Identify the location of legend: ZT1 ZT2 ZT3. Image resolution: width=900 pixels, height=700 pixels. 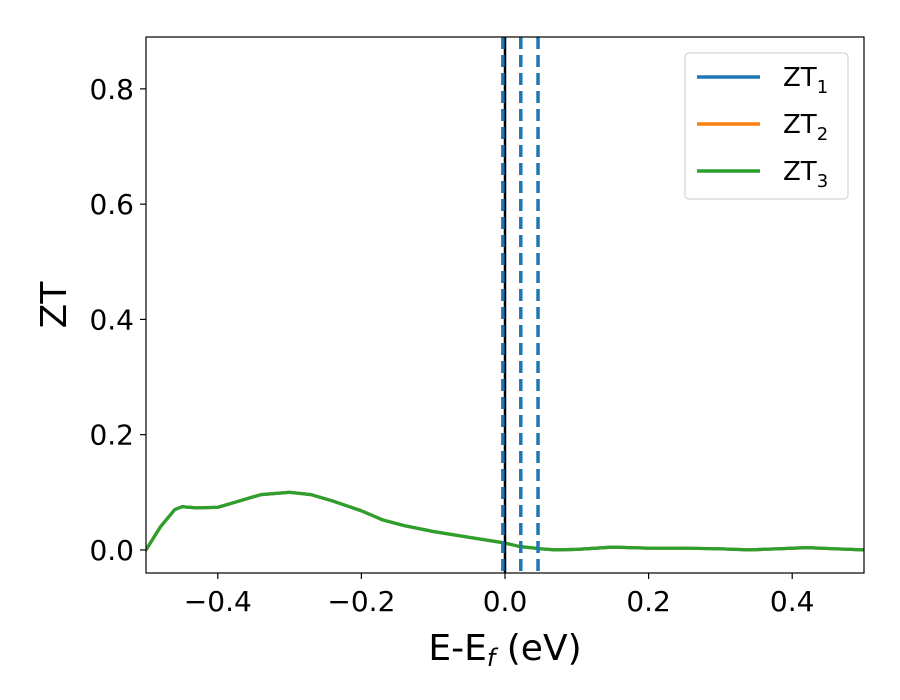
(766, 126).